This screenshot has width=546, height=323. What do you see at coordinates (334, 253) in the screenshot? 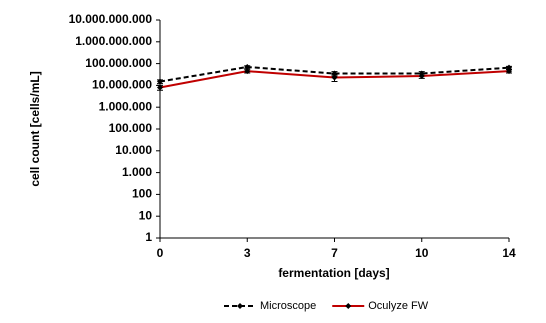
I see `x-tick-label: 7` at bounding box center [334, 253].